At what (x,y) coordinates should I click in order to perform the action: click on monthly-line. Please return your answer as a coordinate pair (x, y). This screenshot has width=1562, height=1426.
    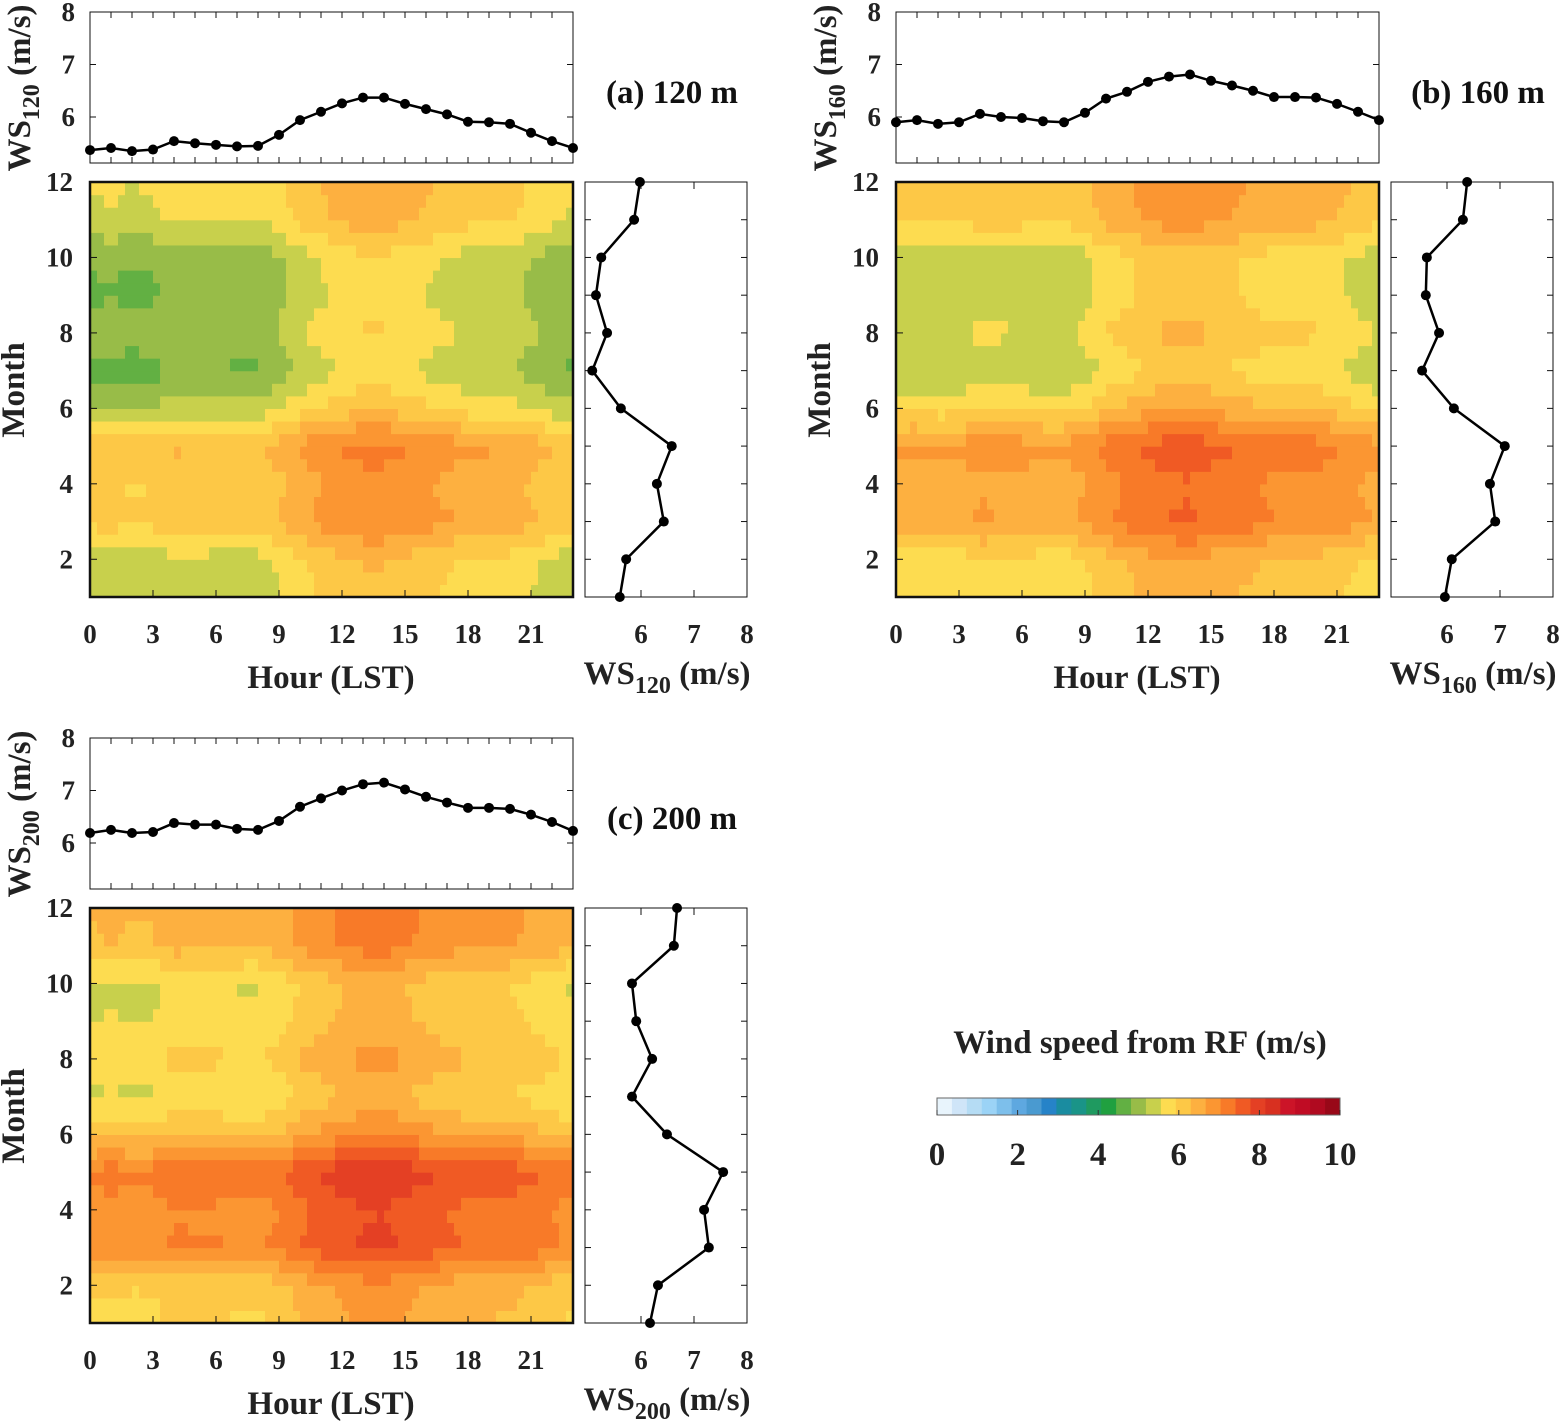
    Looking at the image, I should click on (1463, 389).